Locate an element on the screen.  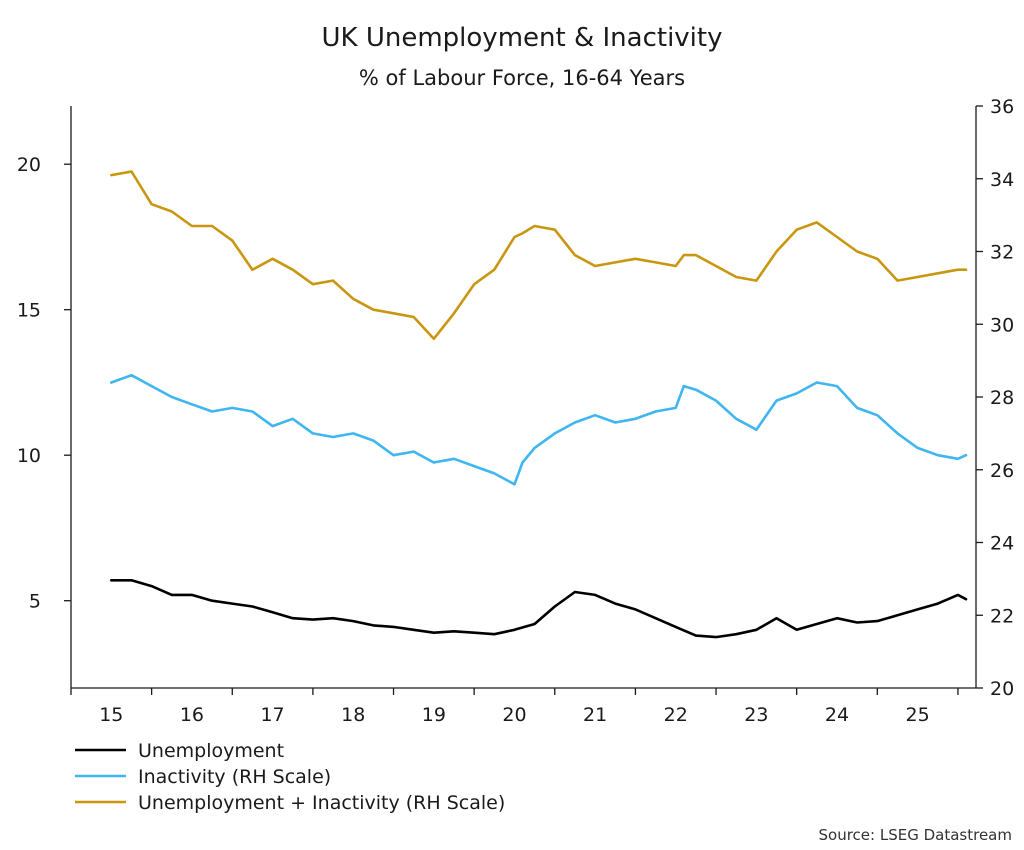
x-tick-label: 17 is located at coordinates (272, 715).